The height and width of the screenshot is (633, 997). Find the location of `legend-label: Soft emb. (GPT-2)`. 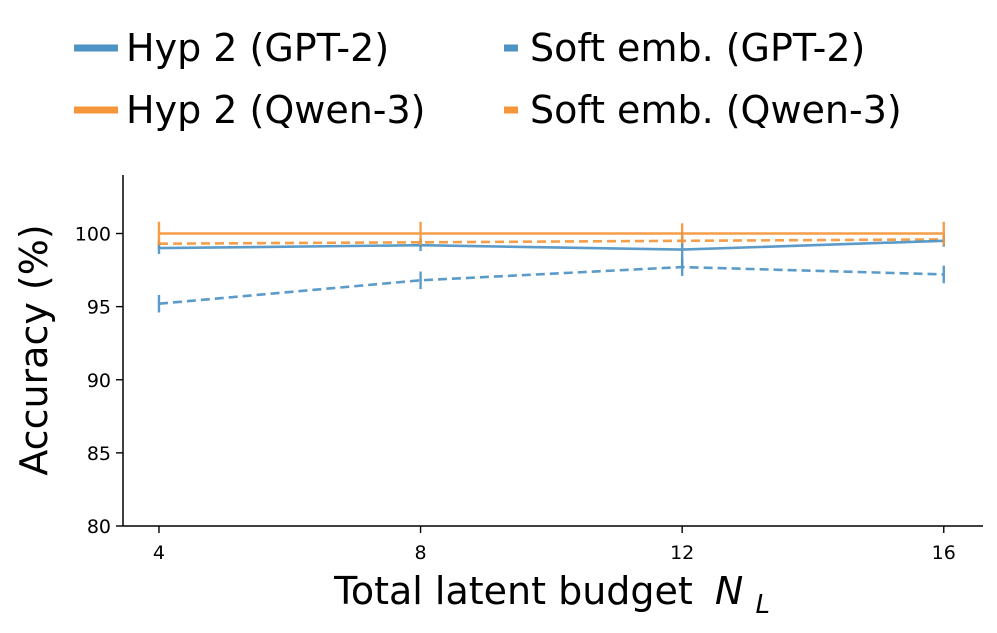

legend-label: Soft emb. (GPT-2) is located at coordinates (697, 48).